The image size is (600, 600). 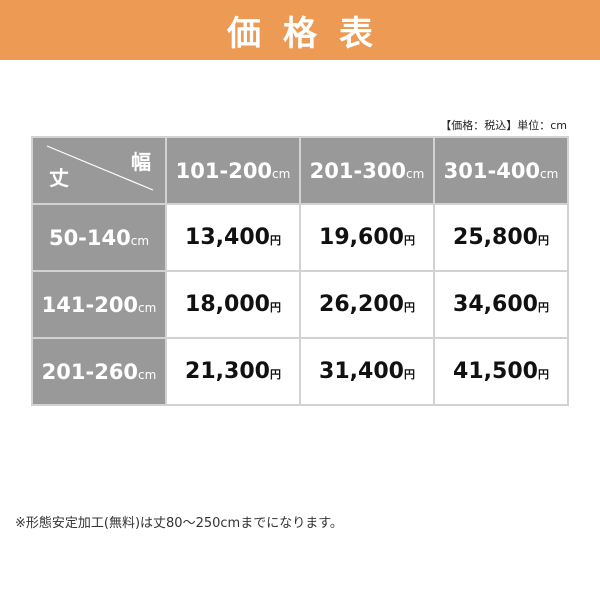 What do you see at coordinates (90, 371) in the screenshot?
I see `row-range: 201-260` at bounding box center [90, 371].